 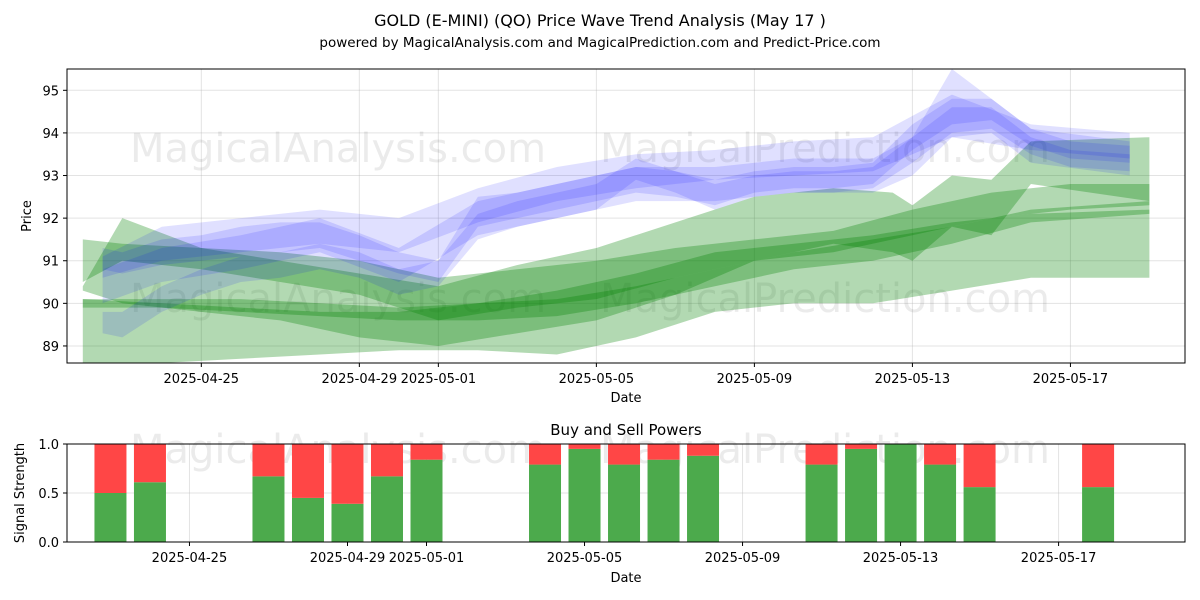 What do you see at coordinates (1071, 379) in the screenshot?
I see `price-tick-label-x: 2025-05-17` at bounding box center [1071, 379].